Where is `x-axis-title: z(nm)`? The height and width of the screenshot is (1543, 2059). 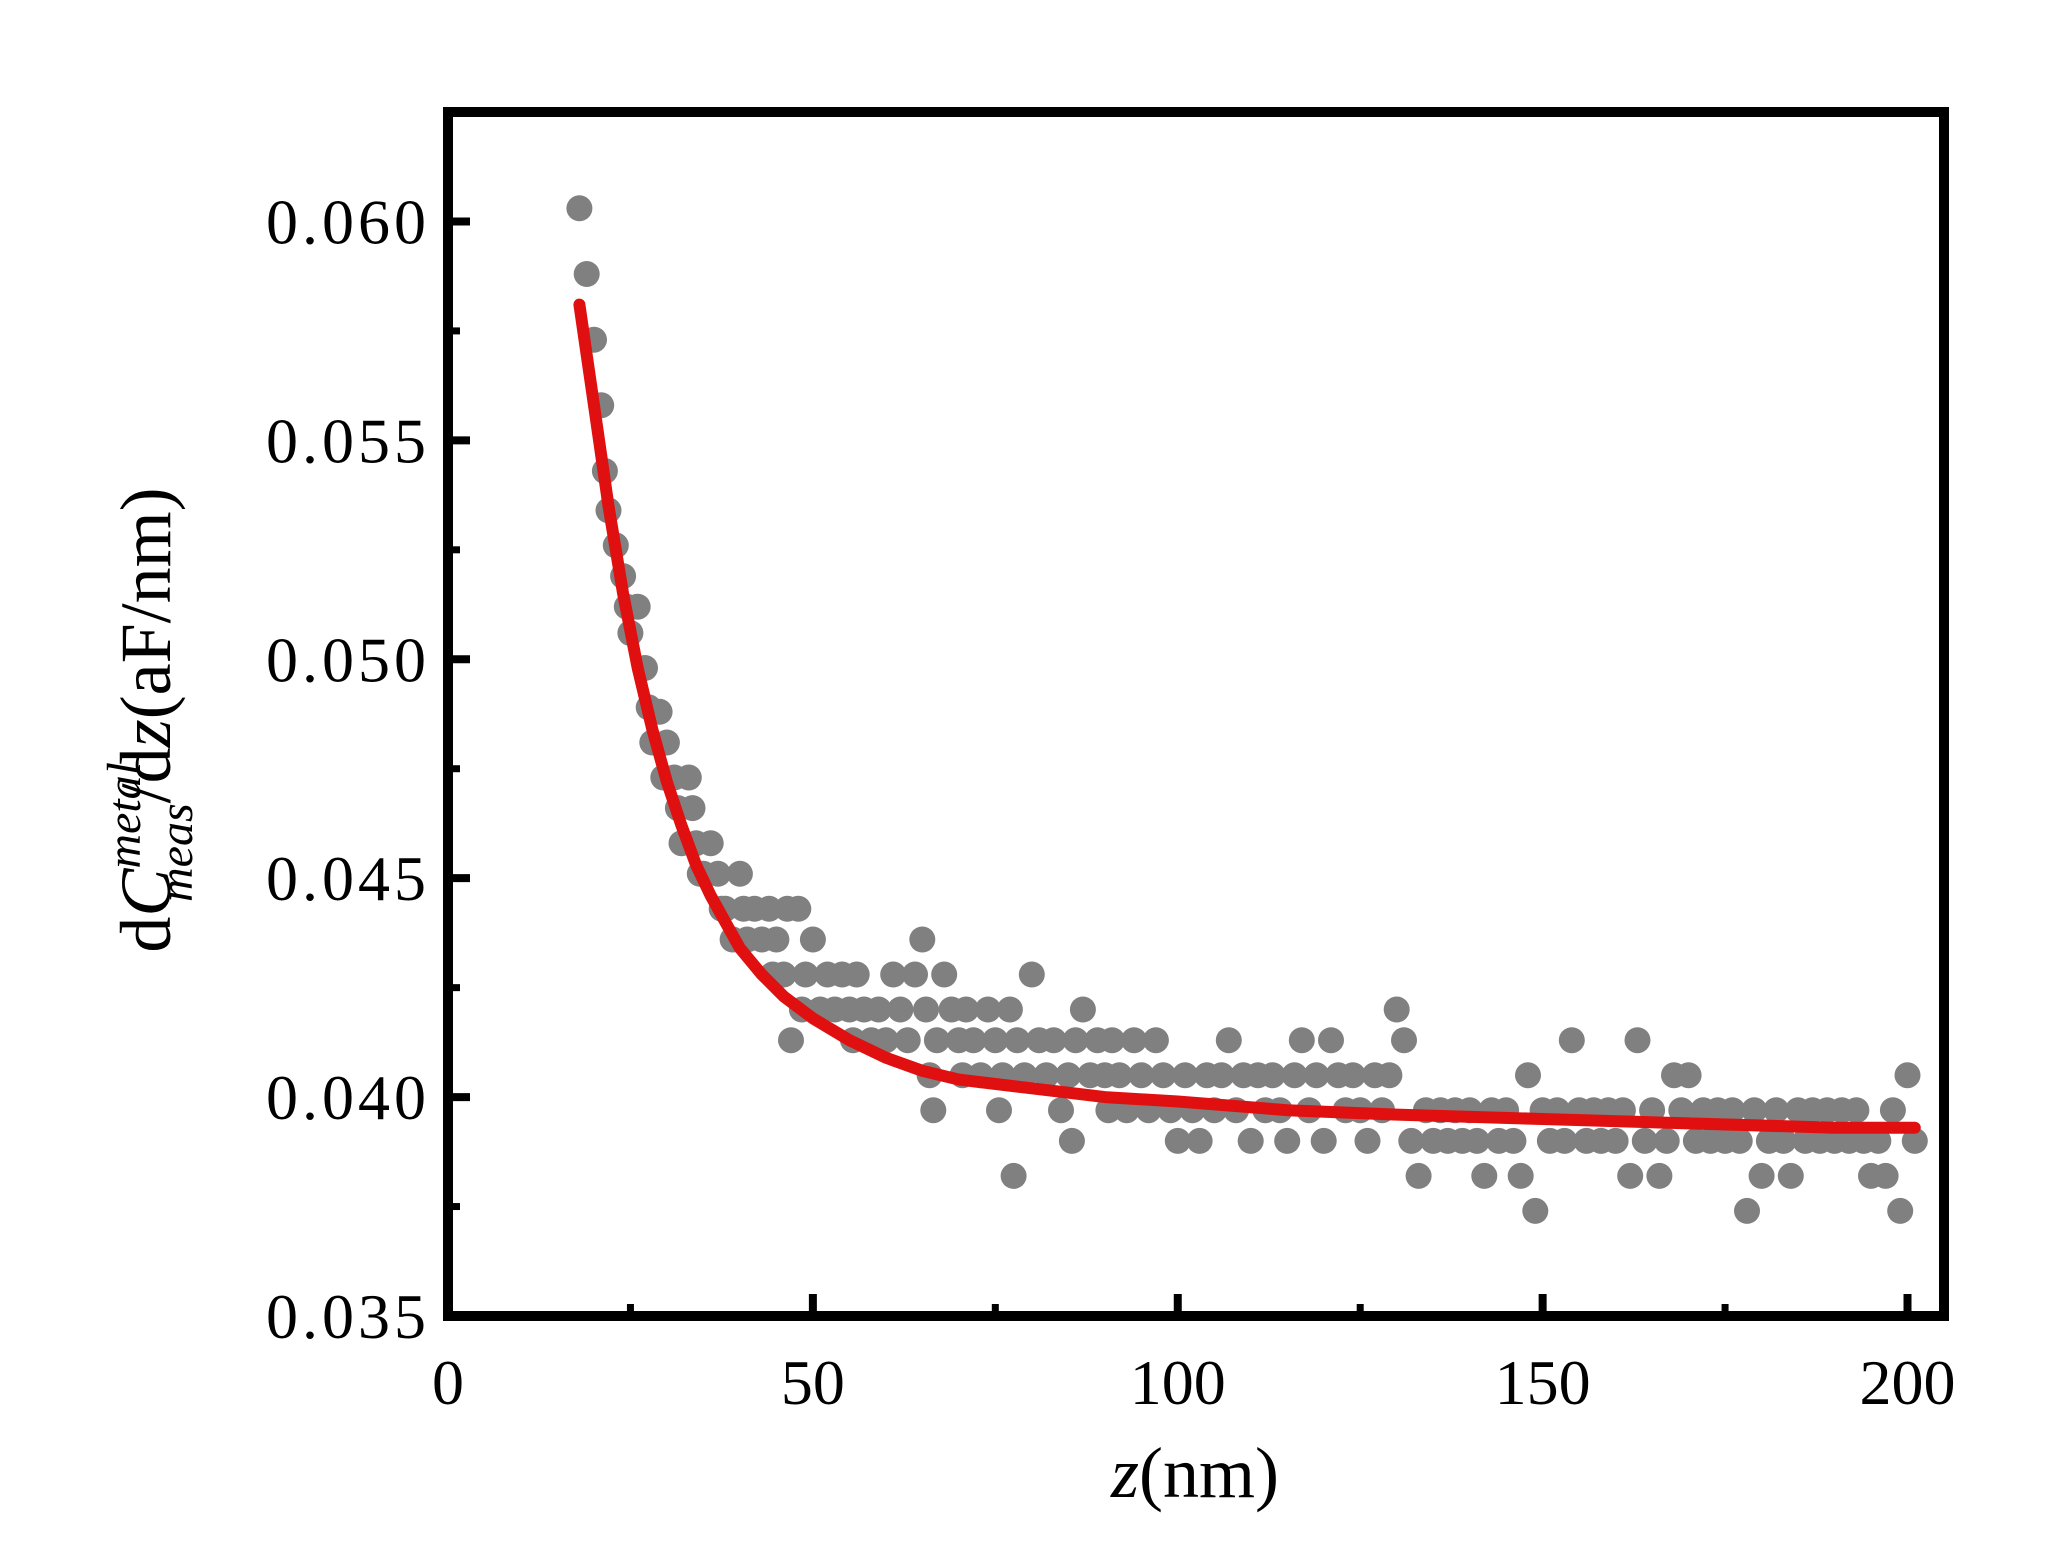
x-axis-title: z(nm) is located at coordinates (1194, 1473).